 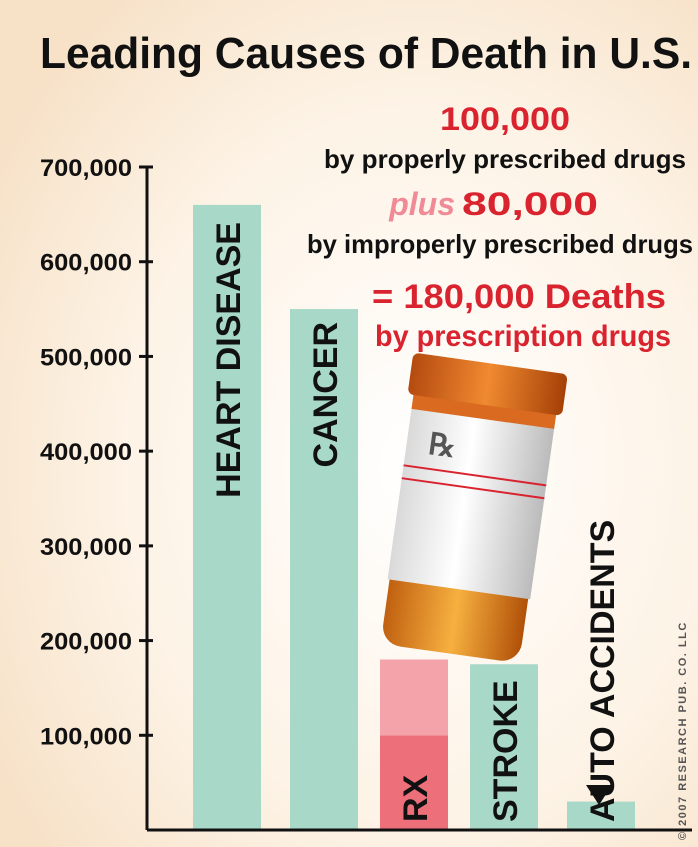 What do you see at coordinates (505, 159) in the screenshot?
I see `annotation: by properly prescribed drugs` at bounding box center [505, 159].